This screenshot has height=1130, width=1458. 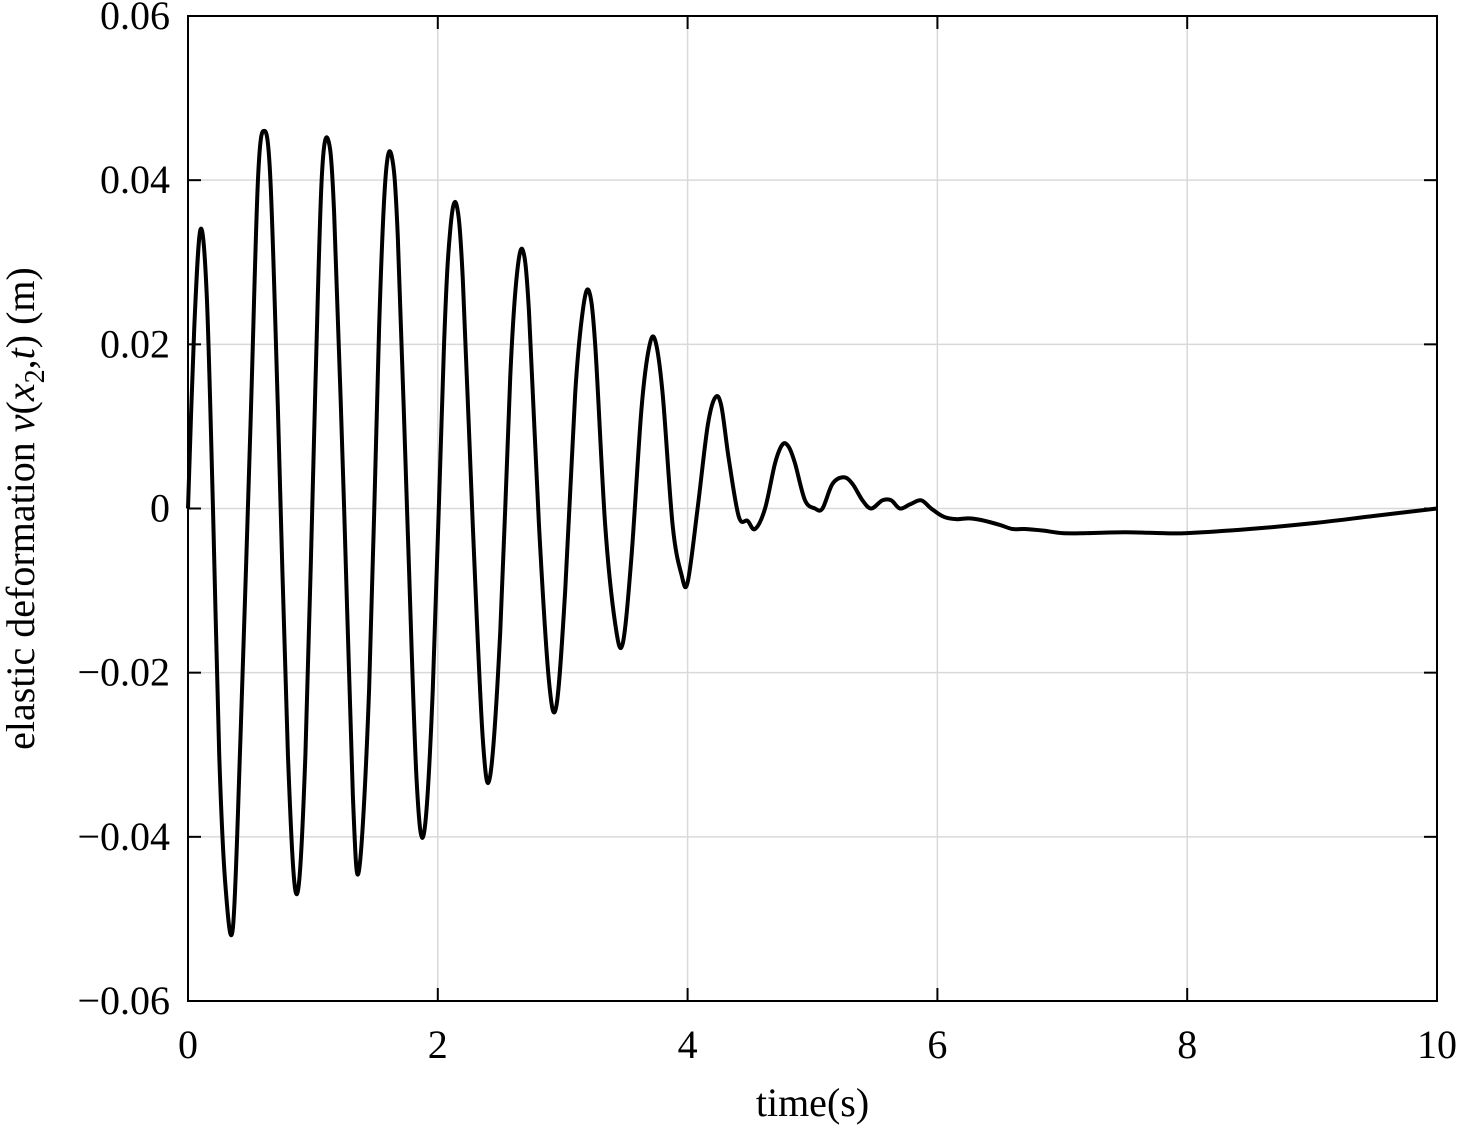 I want to click on y-axis-label: elastic deformation ν(x2,t) (m), so click(x=25, y=508).